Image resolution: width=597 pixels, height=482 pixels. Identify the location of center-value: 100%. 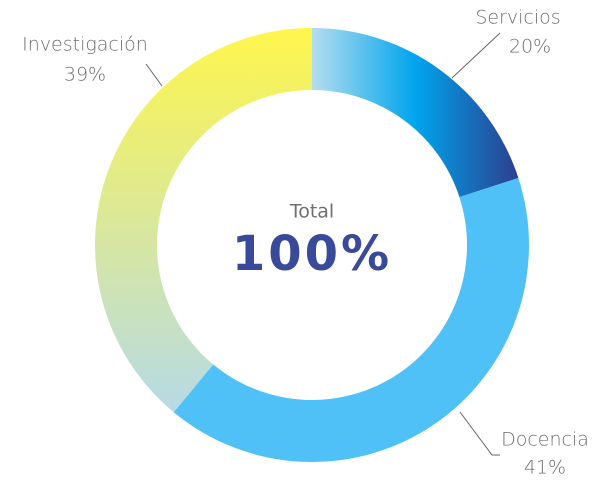
(312, 254).